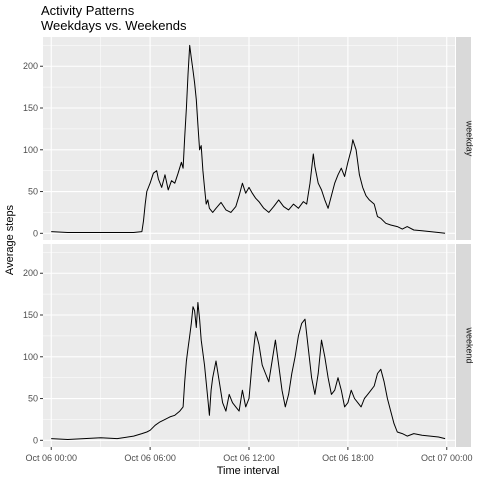 This screenshot has width=480, height=480. What do you see at coordinates (114, 25) in the screenshot?
I see `chart-subtitle: Weekdays vs. Weekends` at bounding box center [114, 25].